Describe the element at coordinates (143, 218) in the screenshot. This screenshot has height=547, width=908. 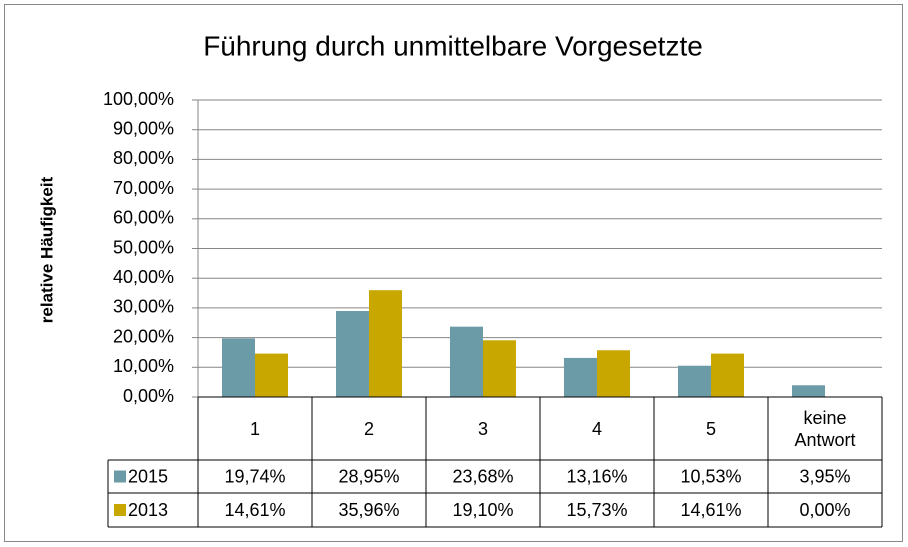
I see `y-tick-label: 60,00%` at that location.